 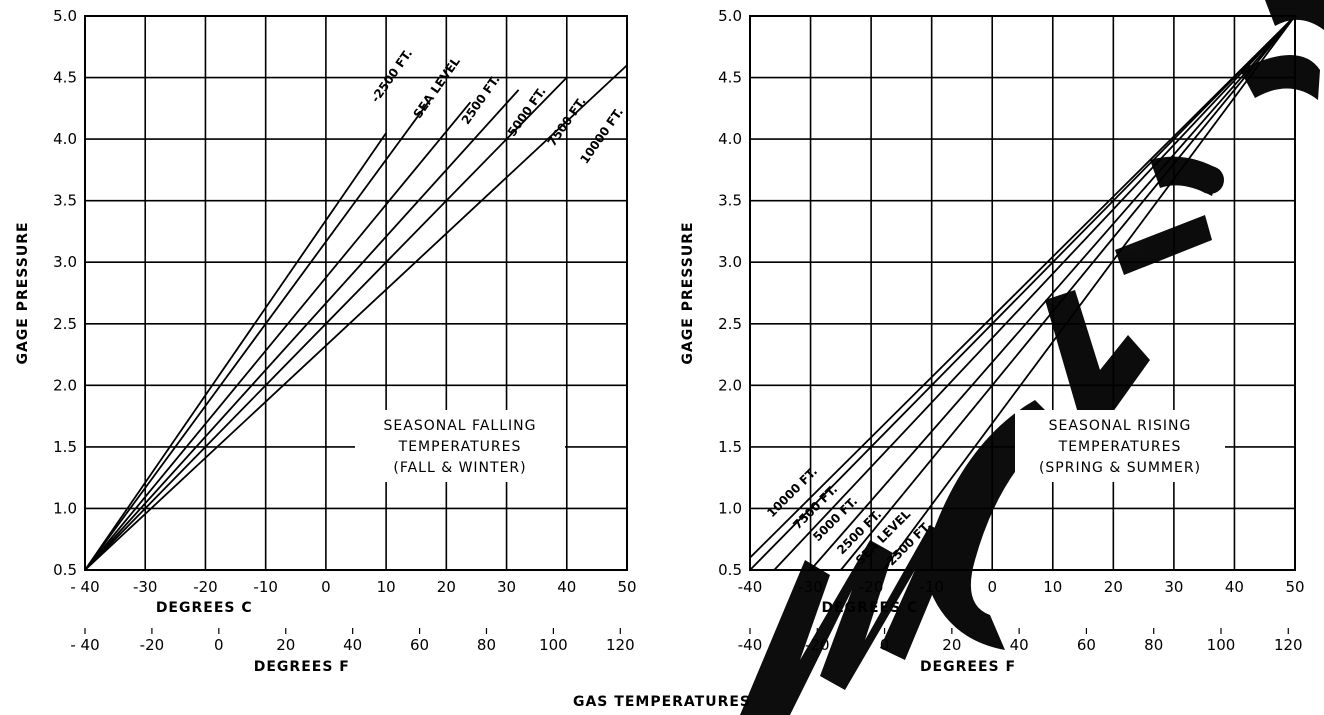 What do you see at coordinates (662, 702) in the screenshot?
I see `common-x-axis-label: GAS TEMPERATURES` at bounding box center [662, 702].